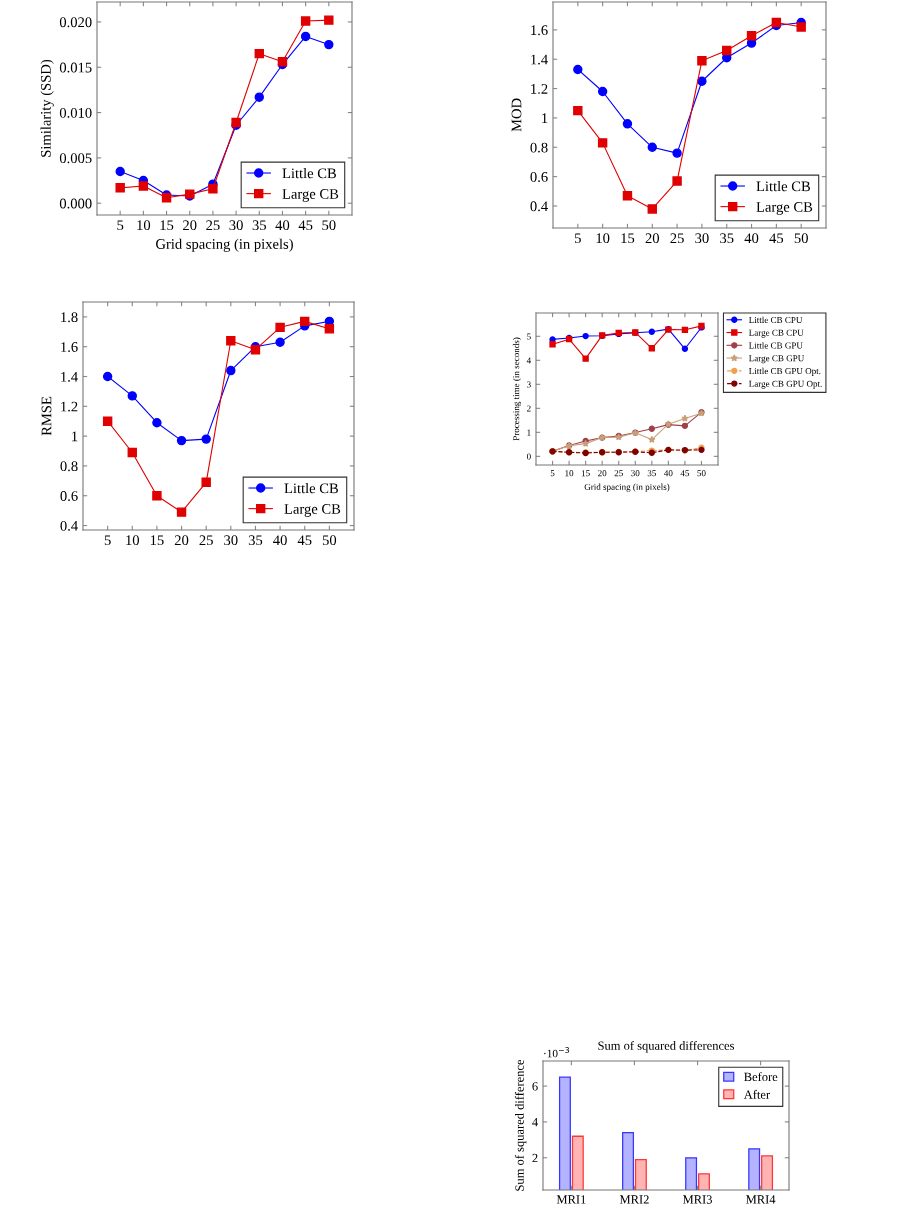 The width and height of the screenshot is (901, 1208). Describe the element at coordinates (776, 333) in the screenshot. I see `legend-label: Large CB CPU` at that location.